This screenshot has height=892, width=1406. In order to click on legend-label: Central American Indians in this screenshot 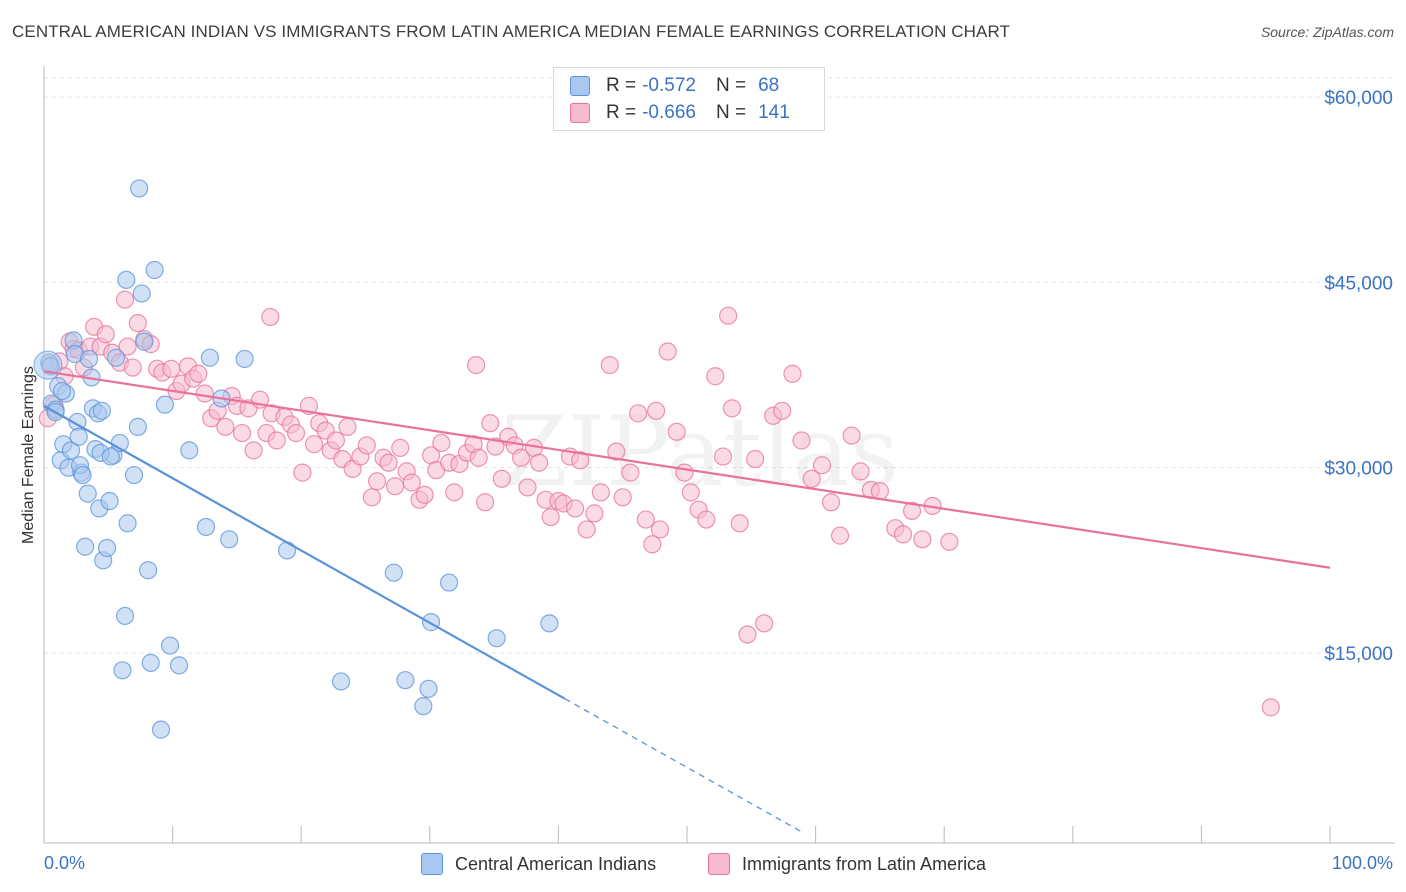, I will do `click(556, 863)`.